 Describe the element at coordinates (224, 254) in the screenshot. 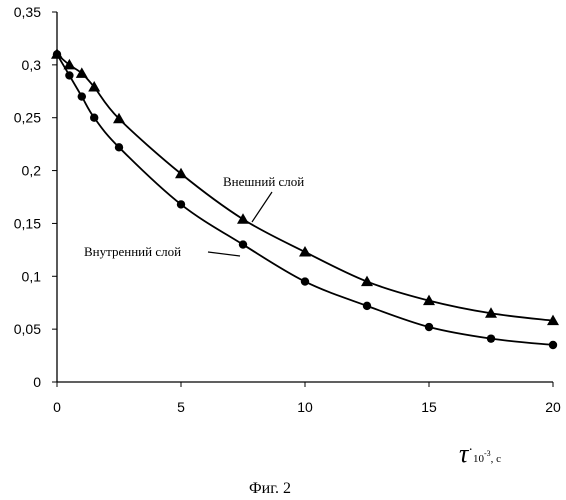

I see `leader-line-inner` at that location.